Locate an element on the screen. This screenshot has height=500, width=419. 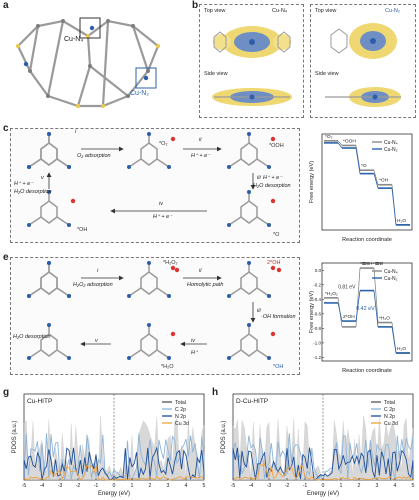
panel-label-b: b is located at coordinates (195, 5).